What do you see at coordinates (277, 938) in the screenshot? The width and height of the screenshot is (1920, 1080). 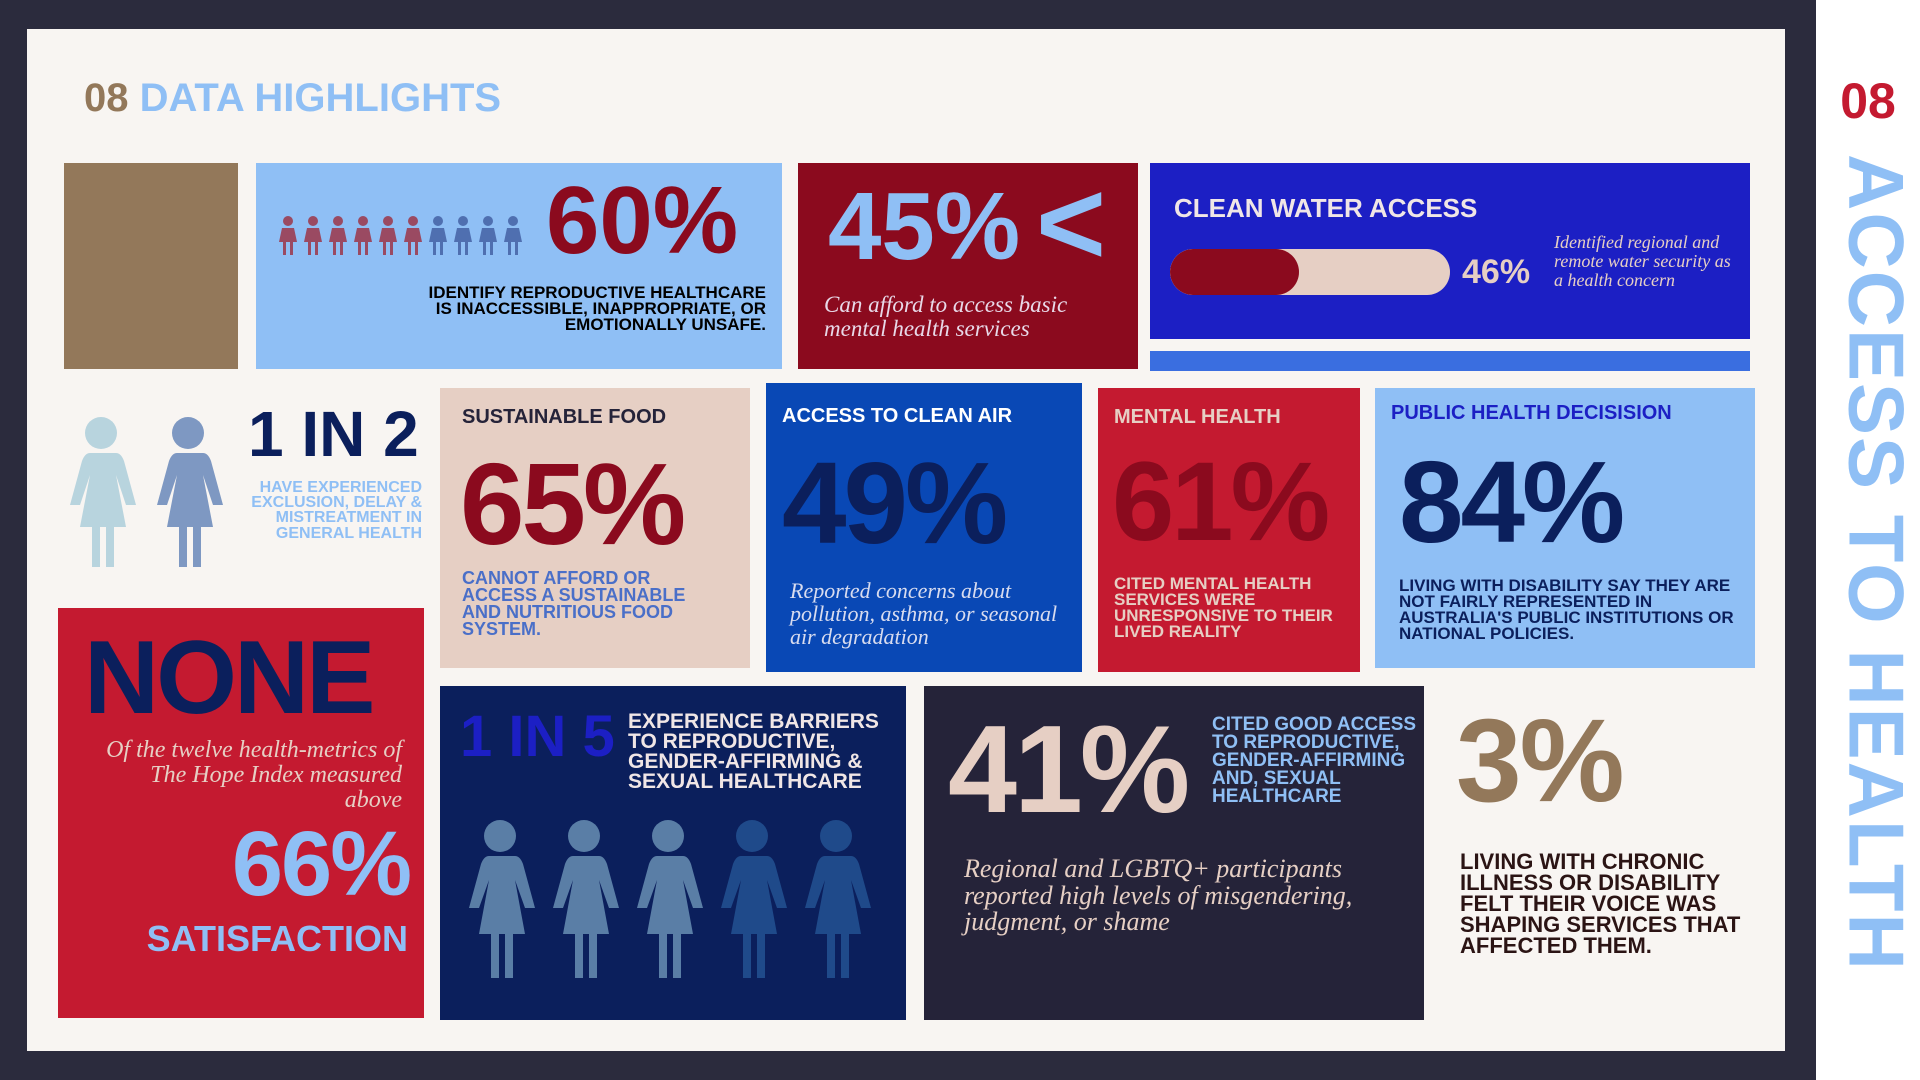 I see `none-label: SATISFACTION` at bounding box center [277, 938].